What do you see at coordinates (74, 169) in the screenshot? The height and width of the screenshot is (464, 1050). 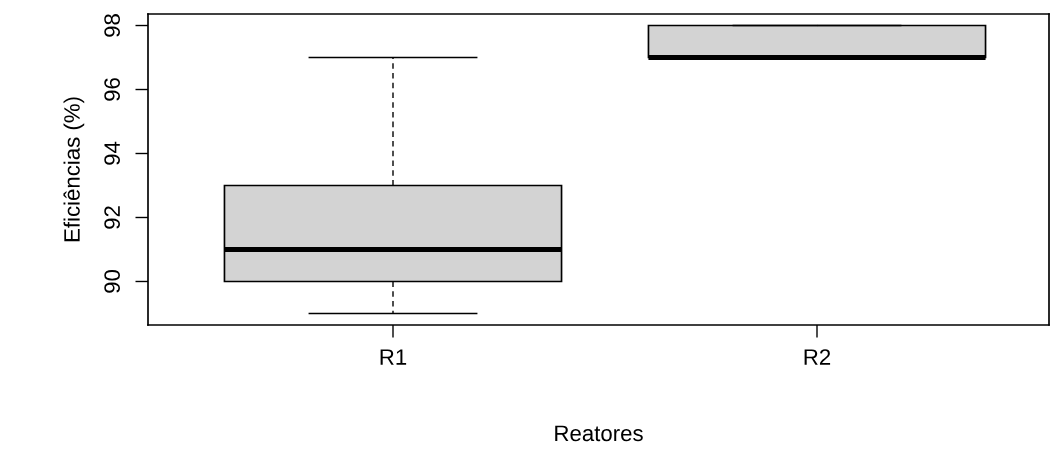 I see `y-axis-title: Eficiências (%)` at bounding box center [74, 169].